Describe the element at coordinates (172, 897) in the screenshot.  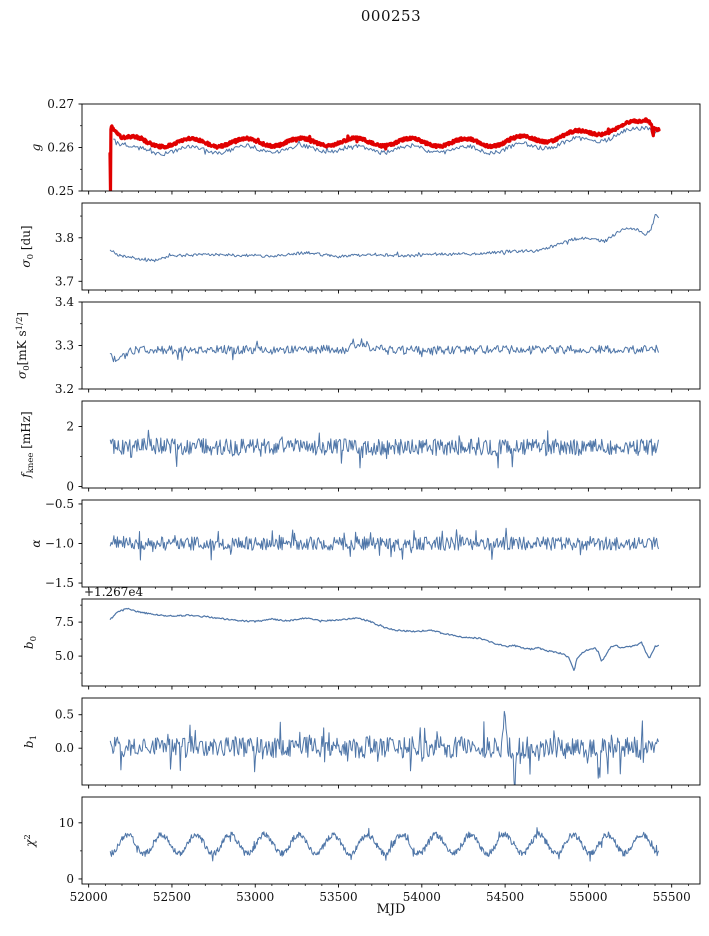
I see `x-tick-label: 52500` at that location.